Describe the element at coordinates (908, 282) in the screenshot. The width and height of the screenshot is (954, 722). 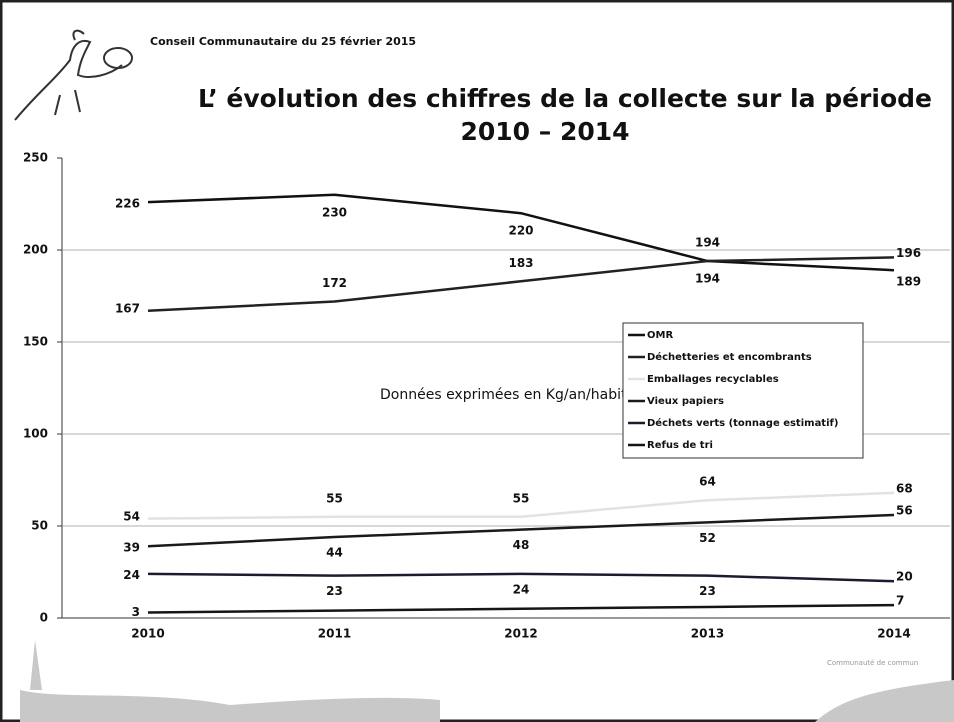
I see `data-label: 189` at that location.